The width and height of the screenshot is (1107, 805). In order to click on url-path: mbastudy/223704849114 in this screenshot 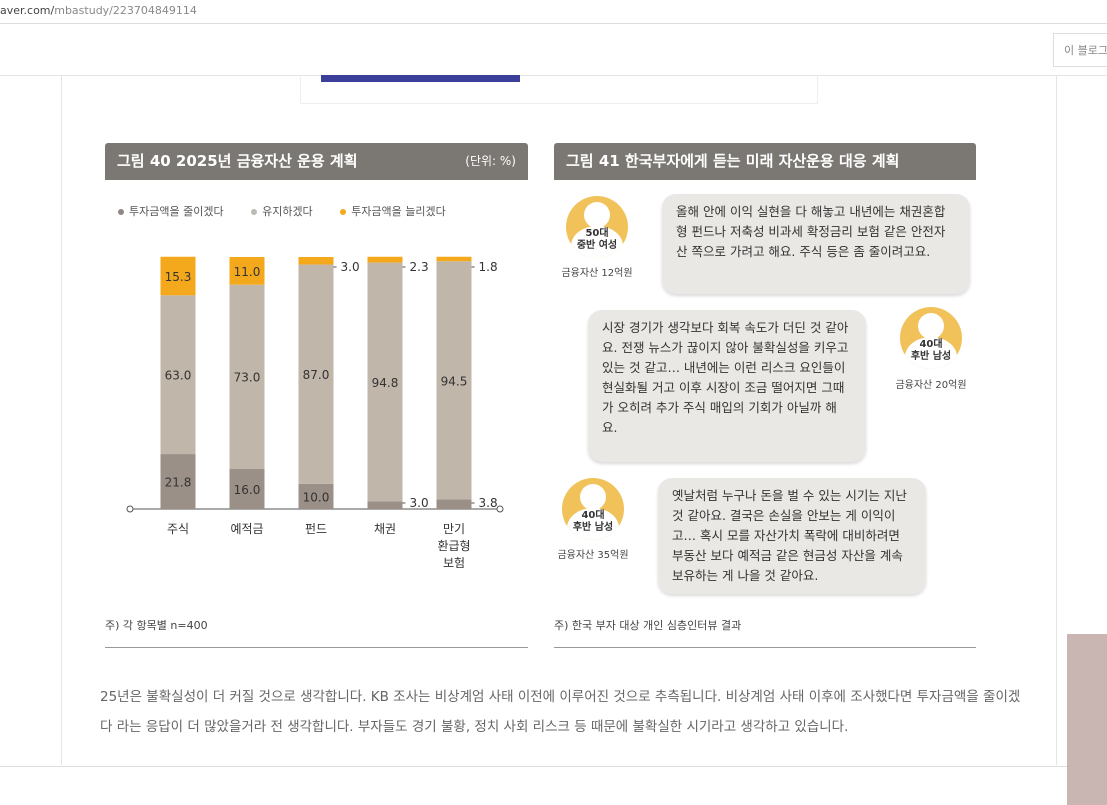, I will do `click(125, 10)`.